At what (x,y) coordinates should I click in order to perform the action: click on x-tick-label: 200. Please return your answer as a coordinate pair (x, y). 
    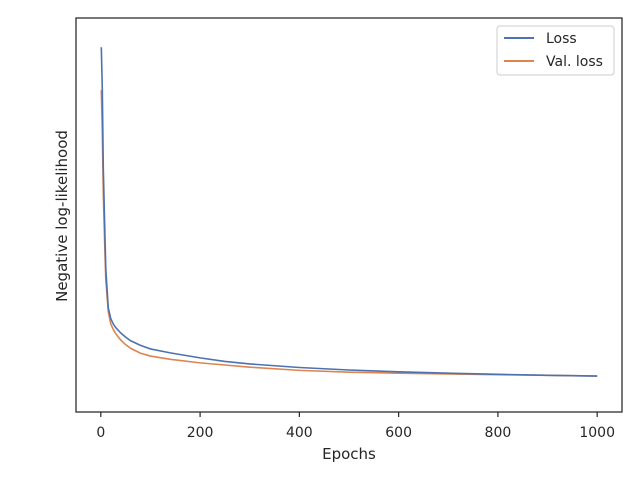
    Looking at the image, I should click on (200, 433).